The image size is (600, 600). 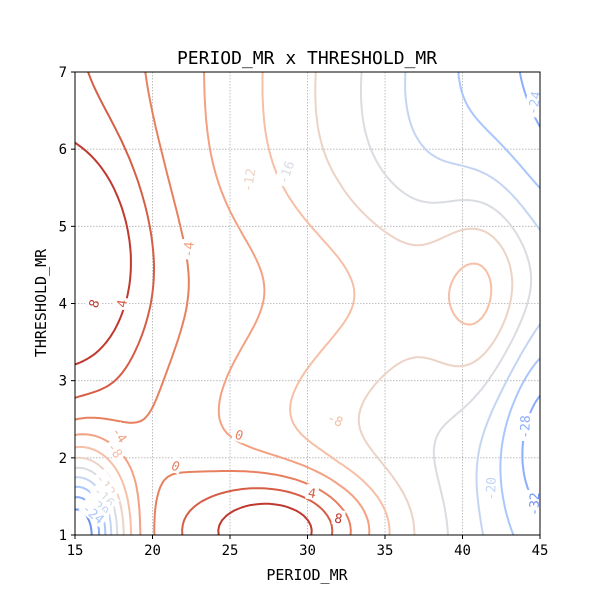 I want to click on x-tick-label: 20, so click(x=152, y=551).